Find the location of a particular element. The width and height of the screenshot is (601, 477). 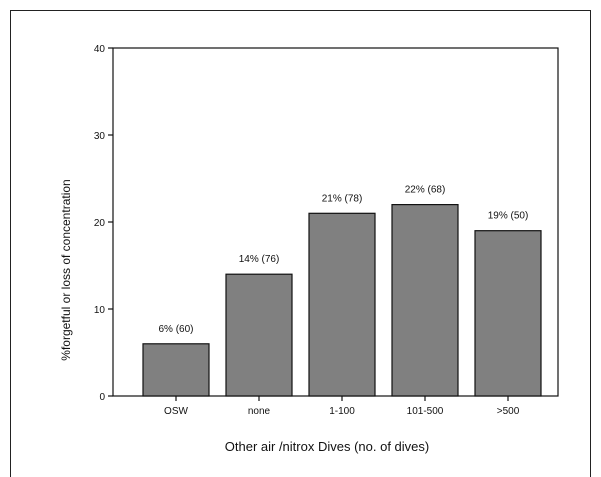

y-tick-label-4: 40 is located at coordinates (100, 49).